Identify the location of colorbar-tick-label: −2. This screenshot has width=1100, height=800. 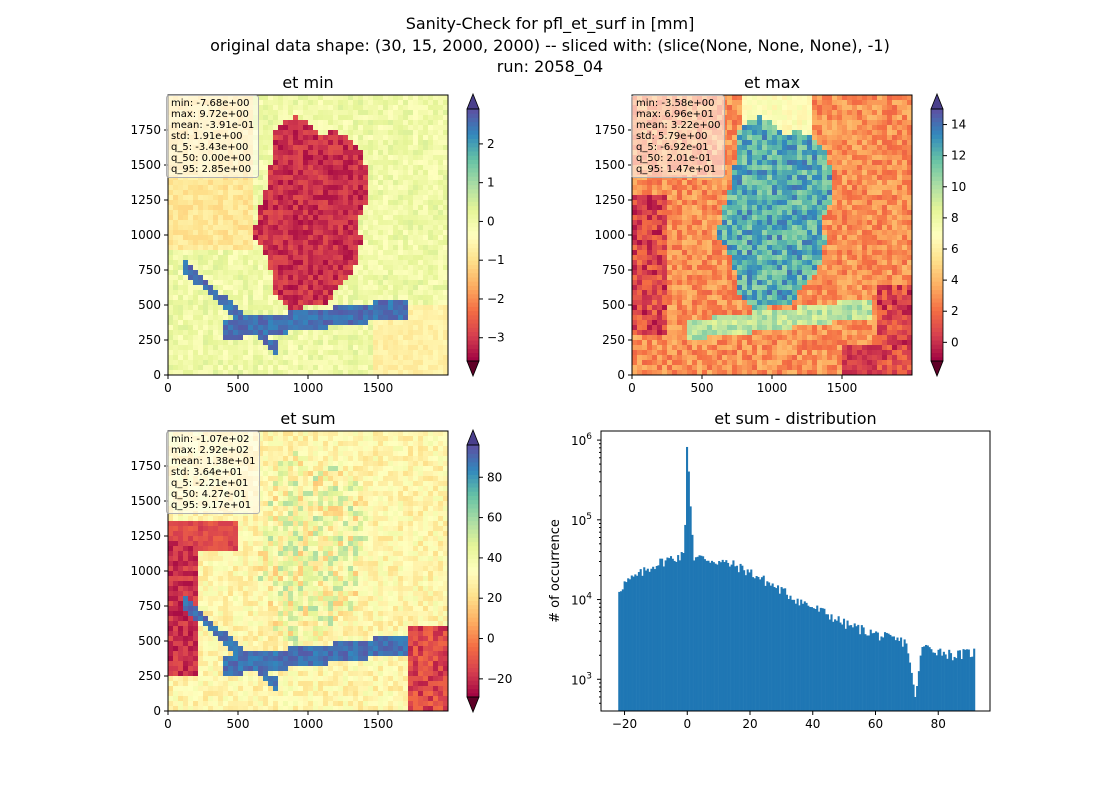
(496, 299).